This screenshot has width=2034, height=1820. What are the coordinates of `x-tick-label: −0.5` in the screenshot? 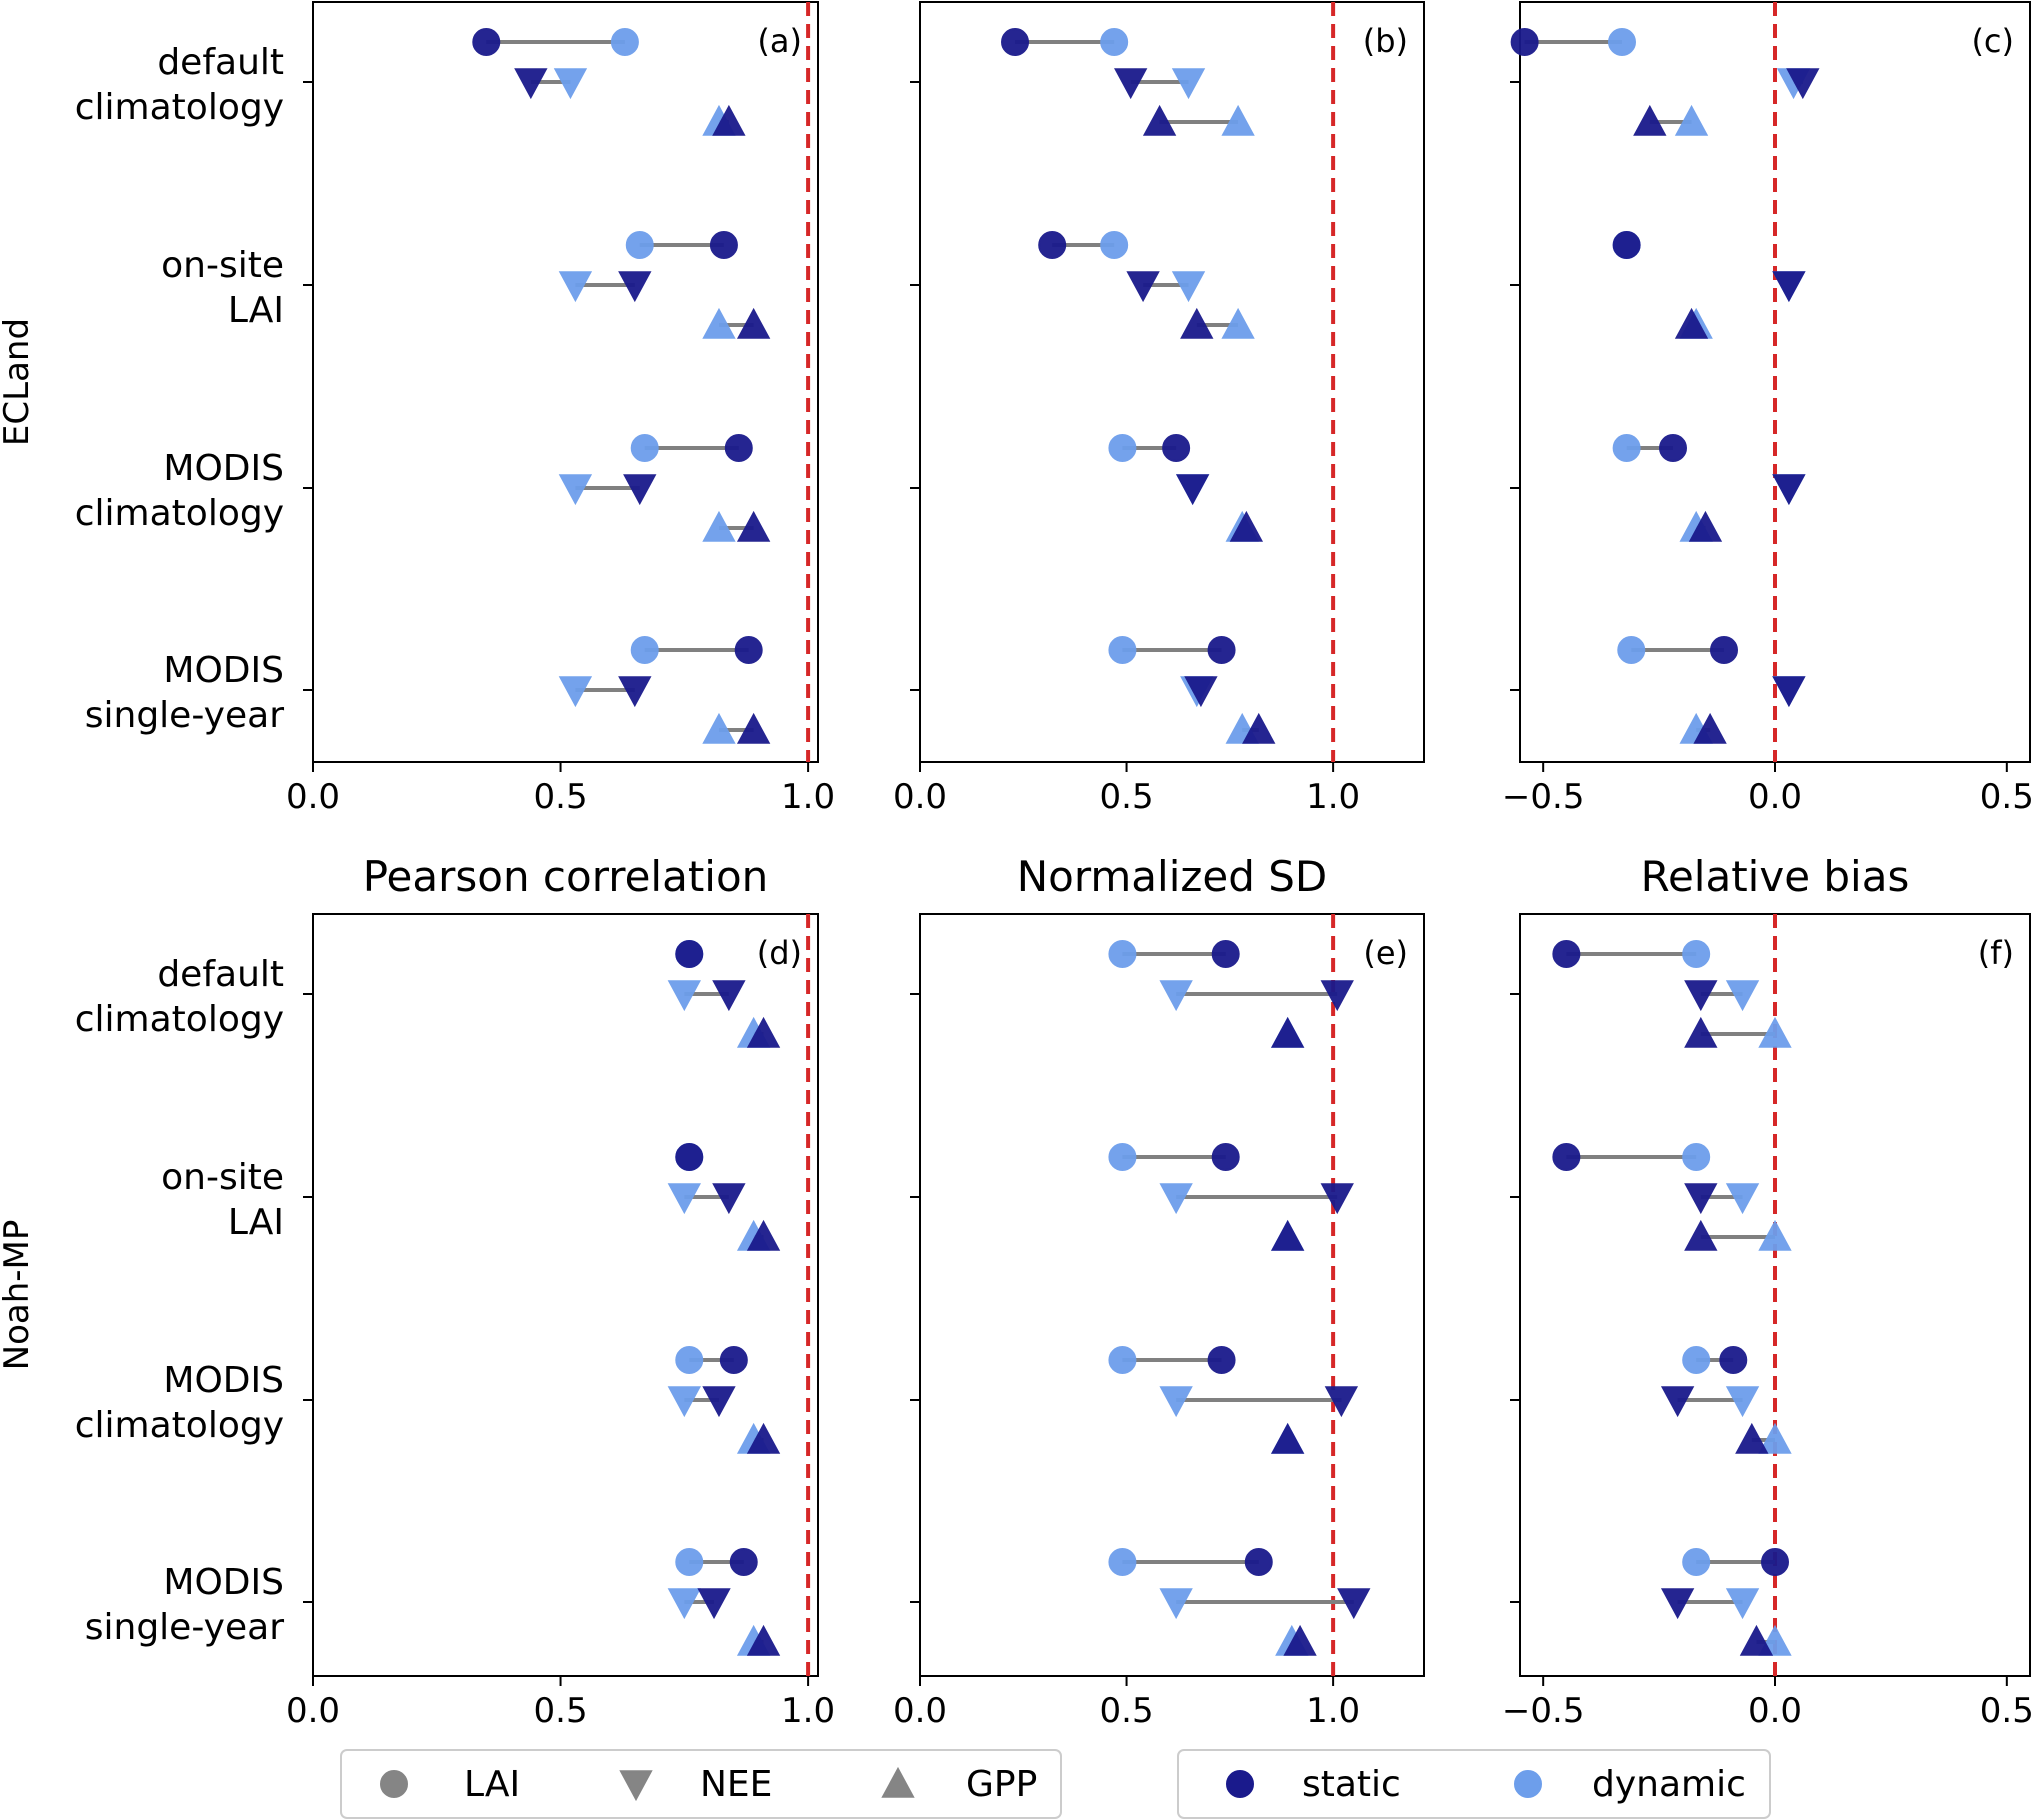 It's located at (1543, 797).